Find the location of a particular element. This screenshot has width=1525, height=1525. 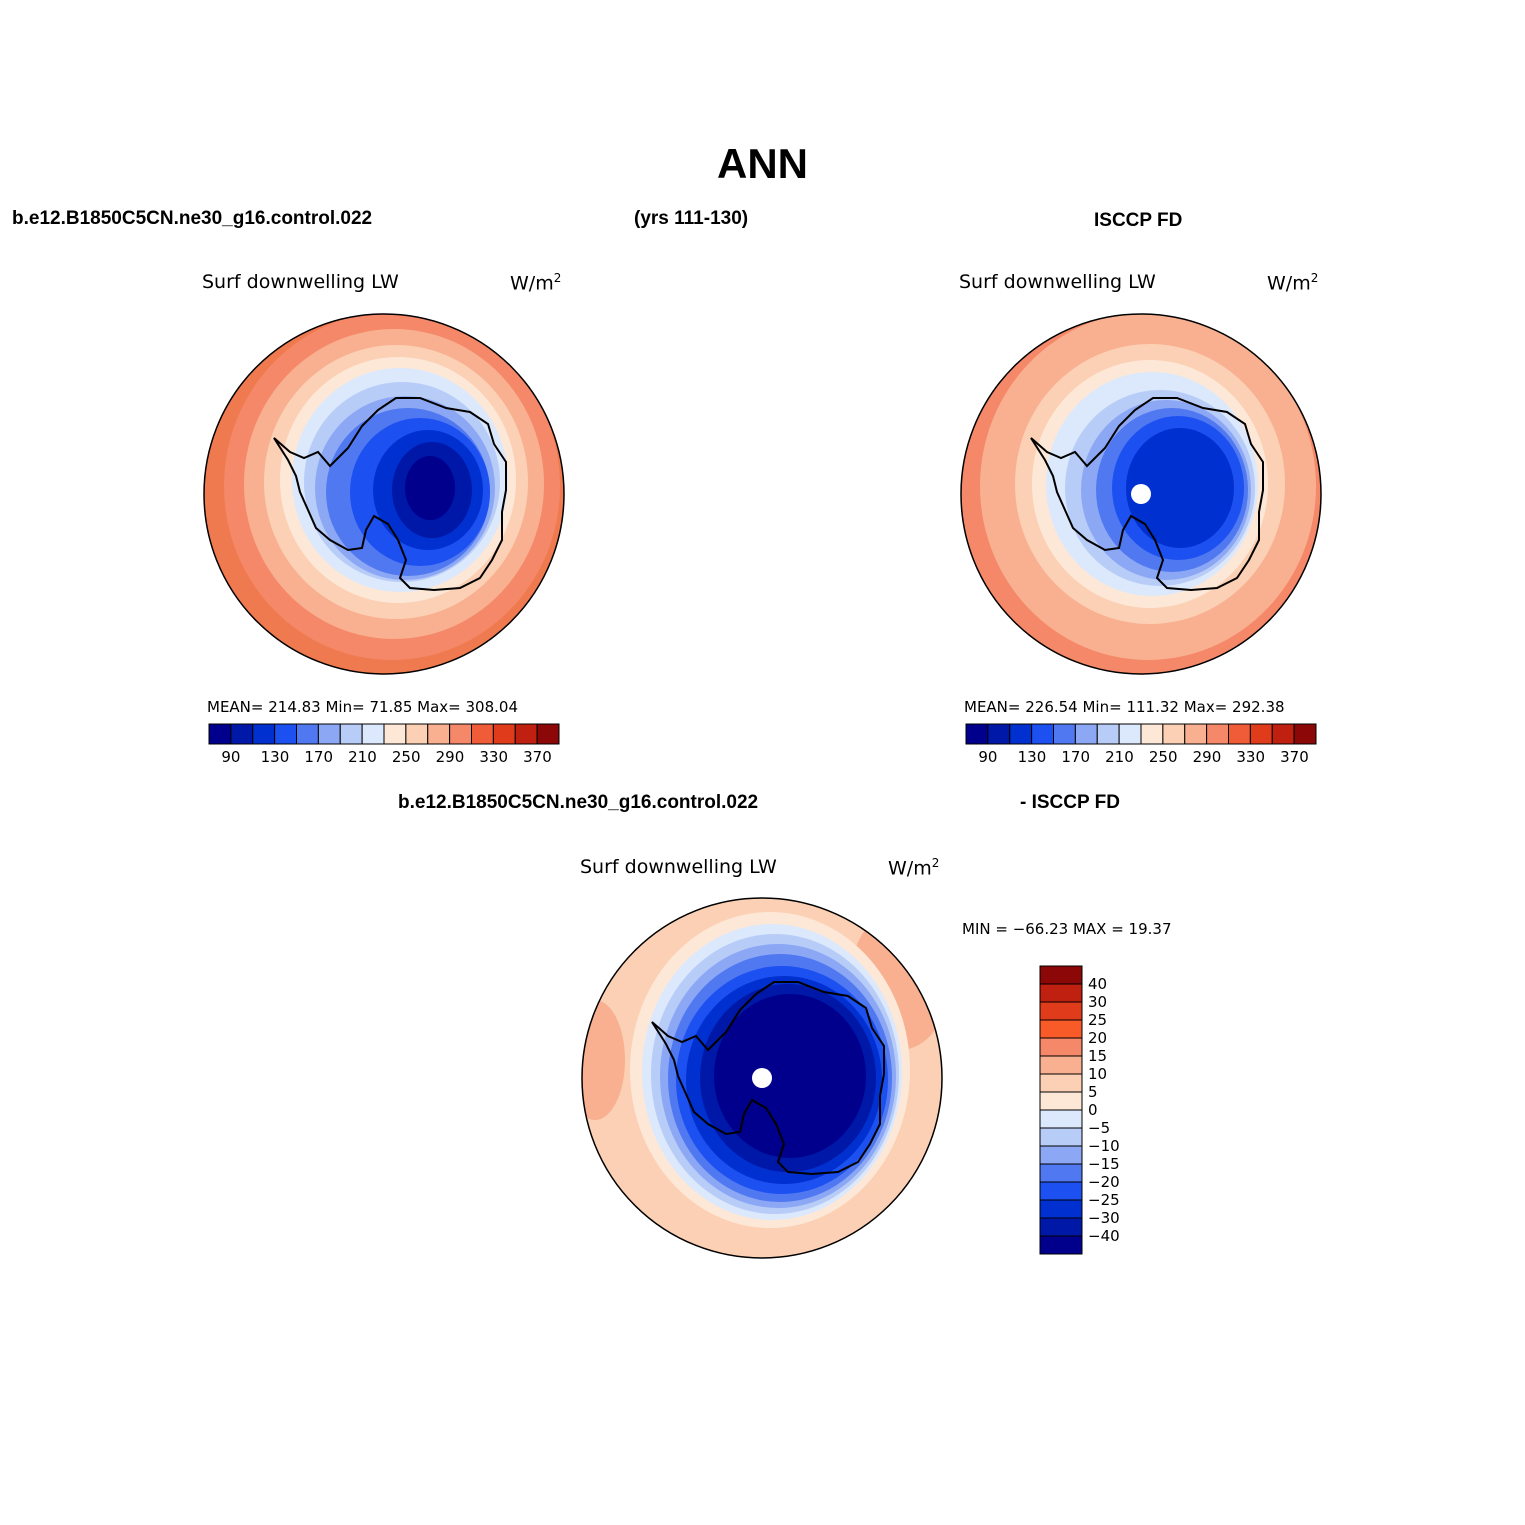

years-header: (yrs 111-130) is located at coordinates (691, 218).